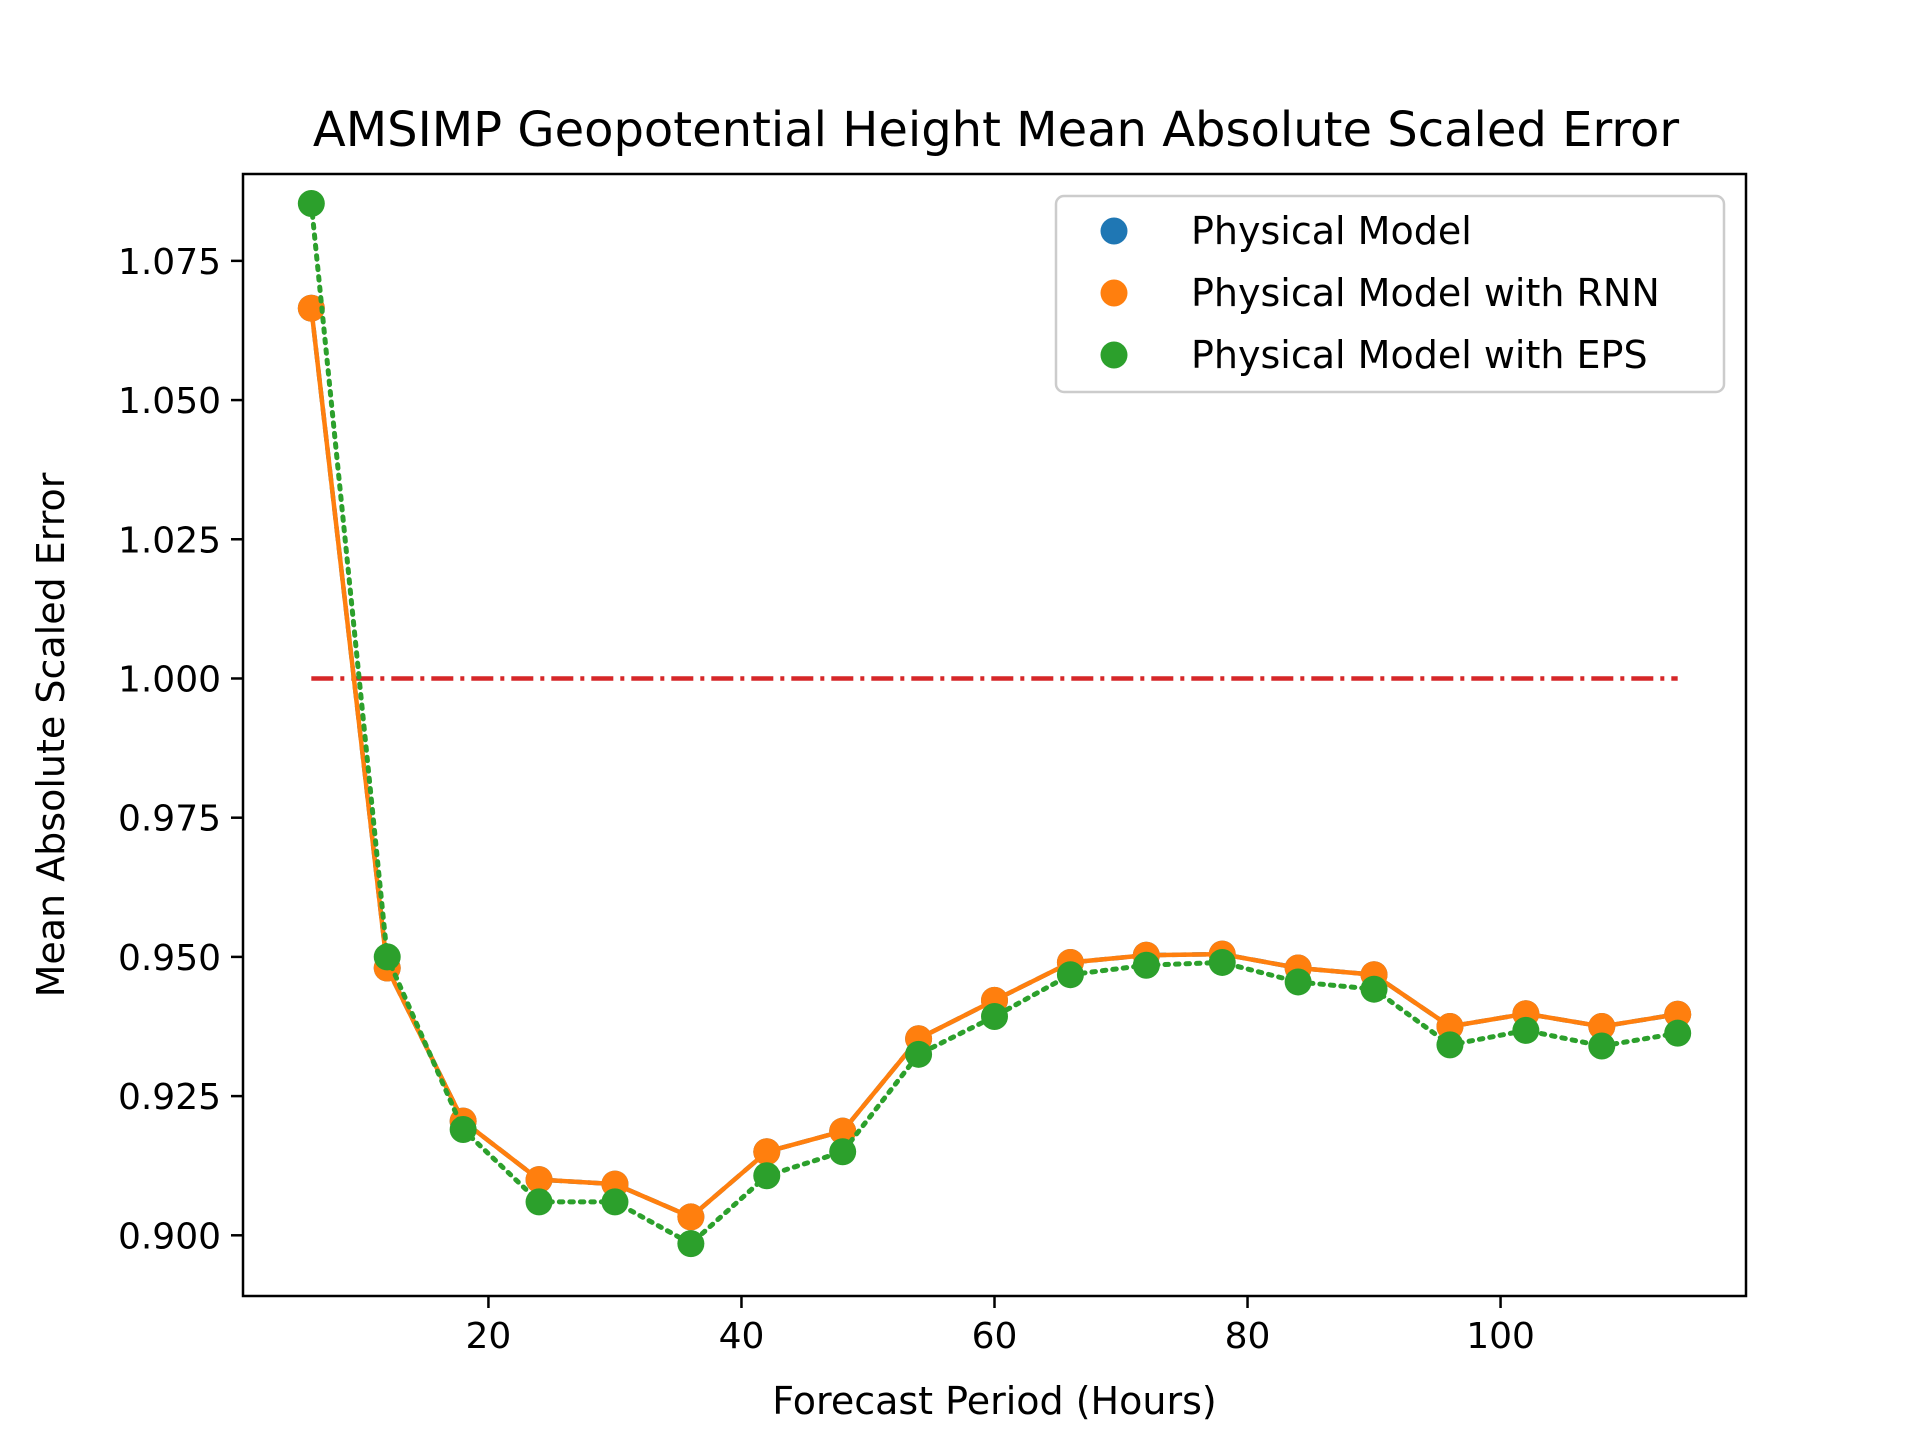  Describe the element at coordinates (489, 1336) in the screenshot. I see `x-tick-label: 20` at that location.